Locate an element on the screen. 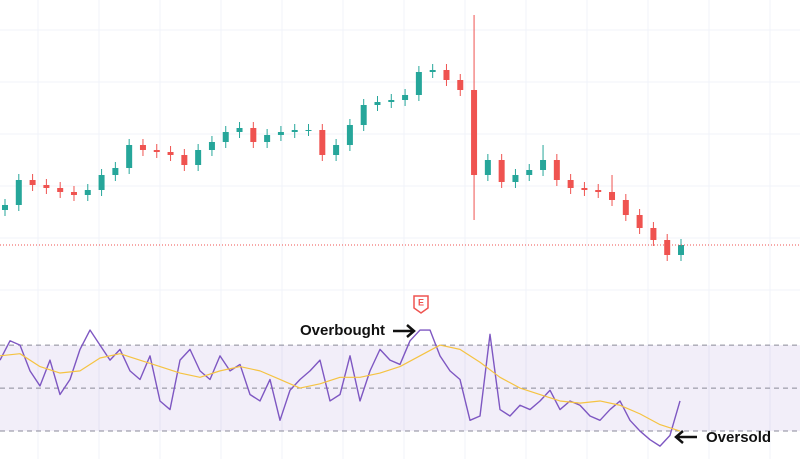 Image resolution: width=800 pixels, height=459 pixels. earnings-label: E is located at coordinates (421, 302).